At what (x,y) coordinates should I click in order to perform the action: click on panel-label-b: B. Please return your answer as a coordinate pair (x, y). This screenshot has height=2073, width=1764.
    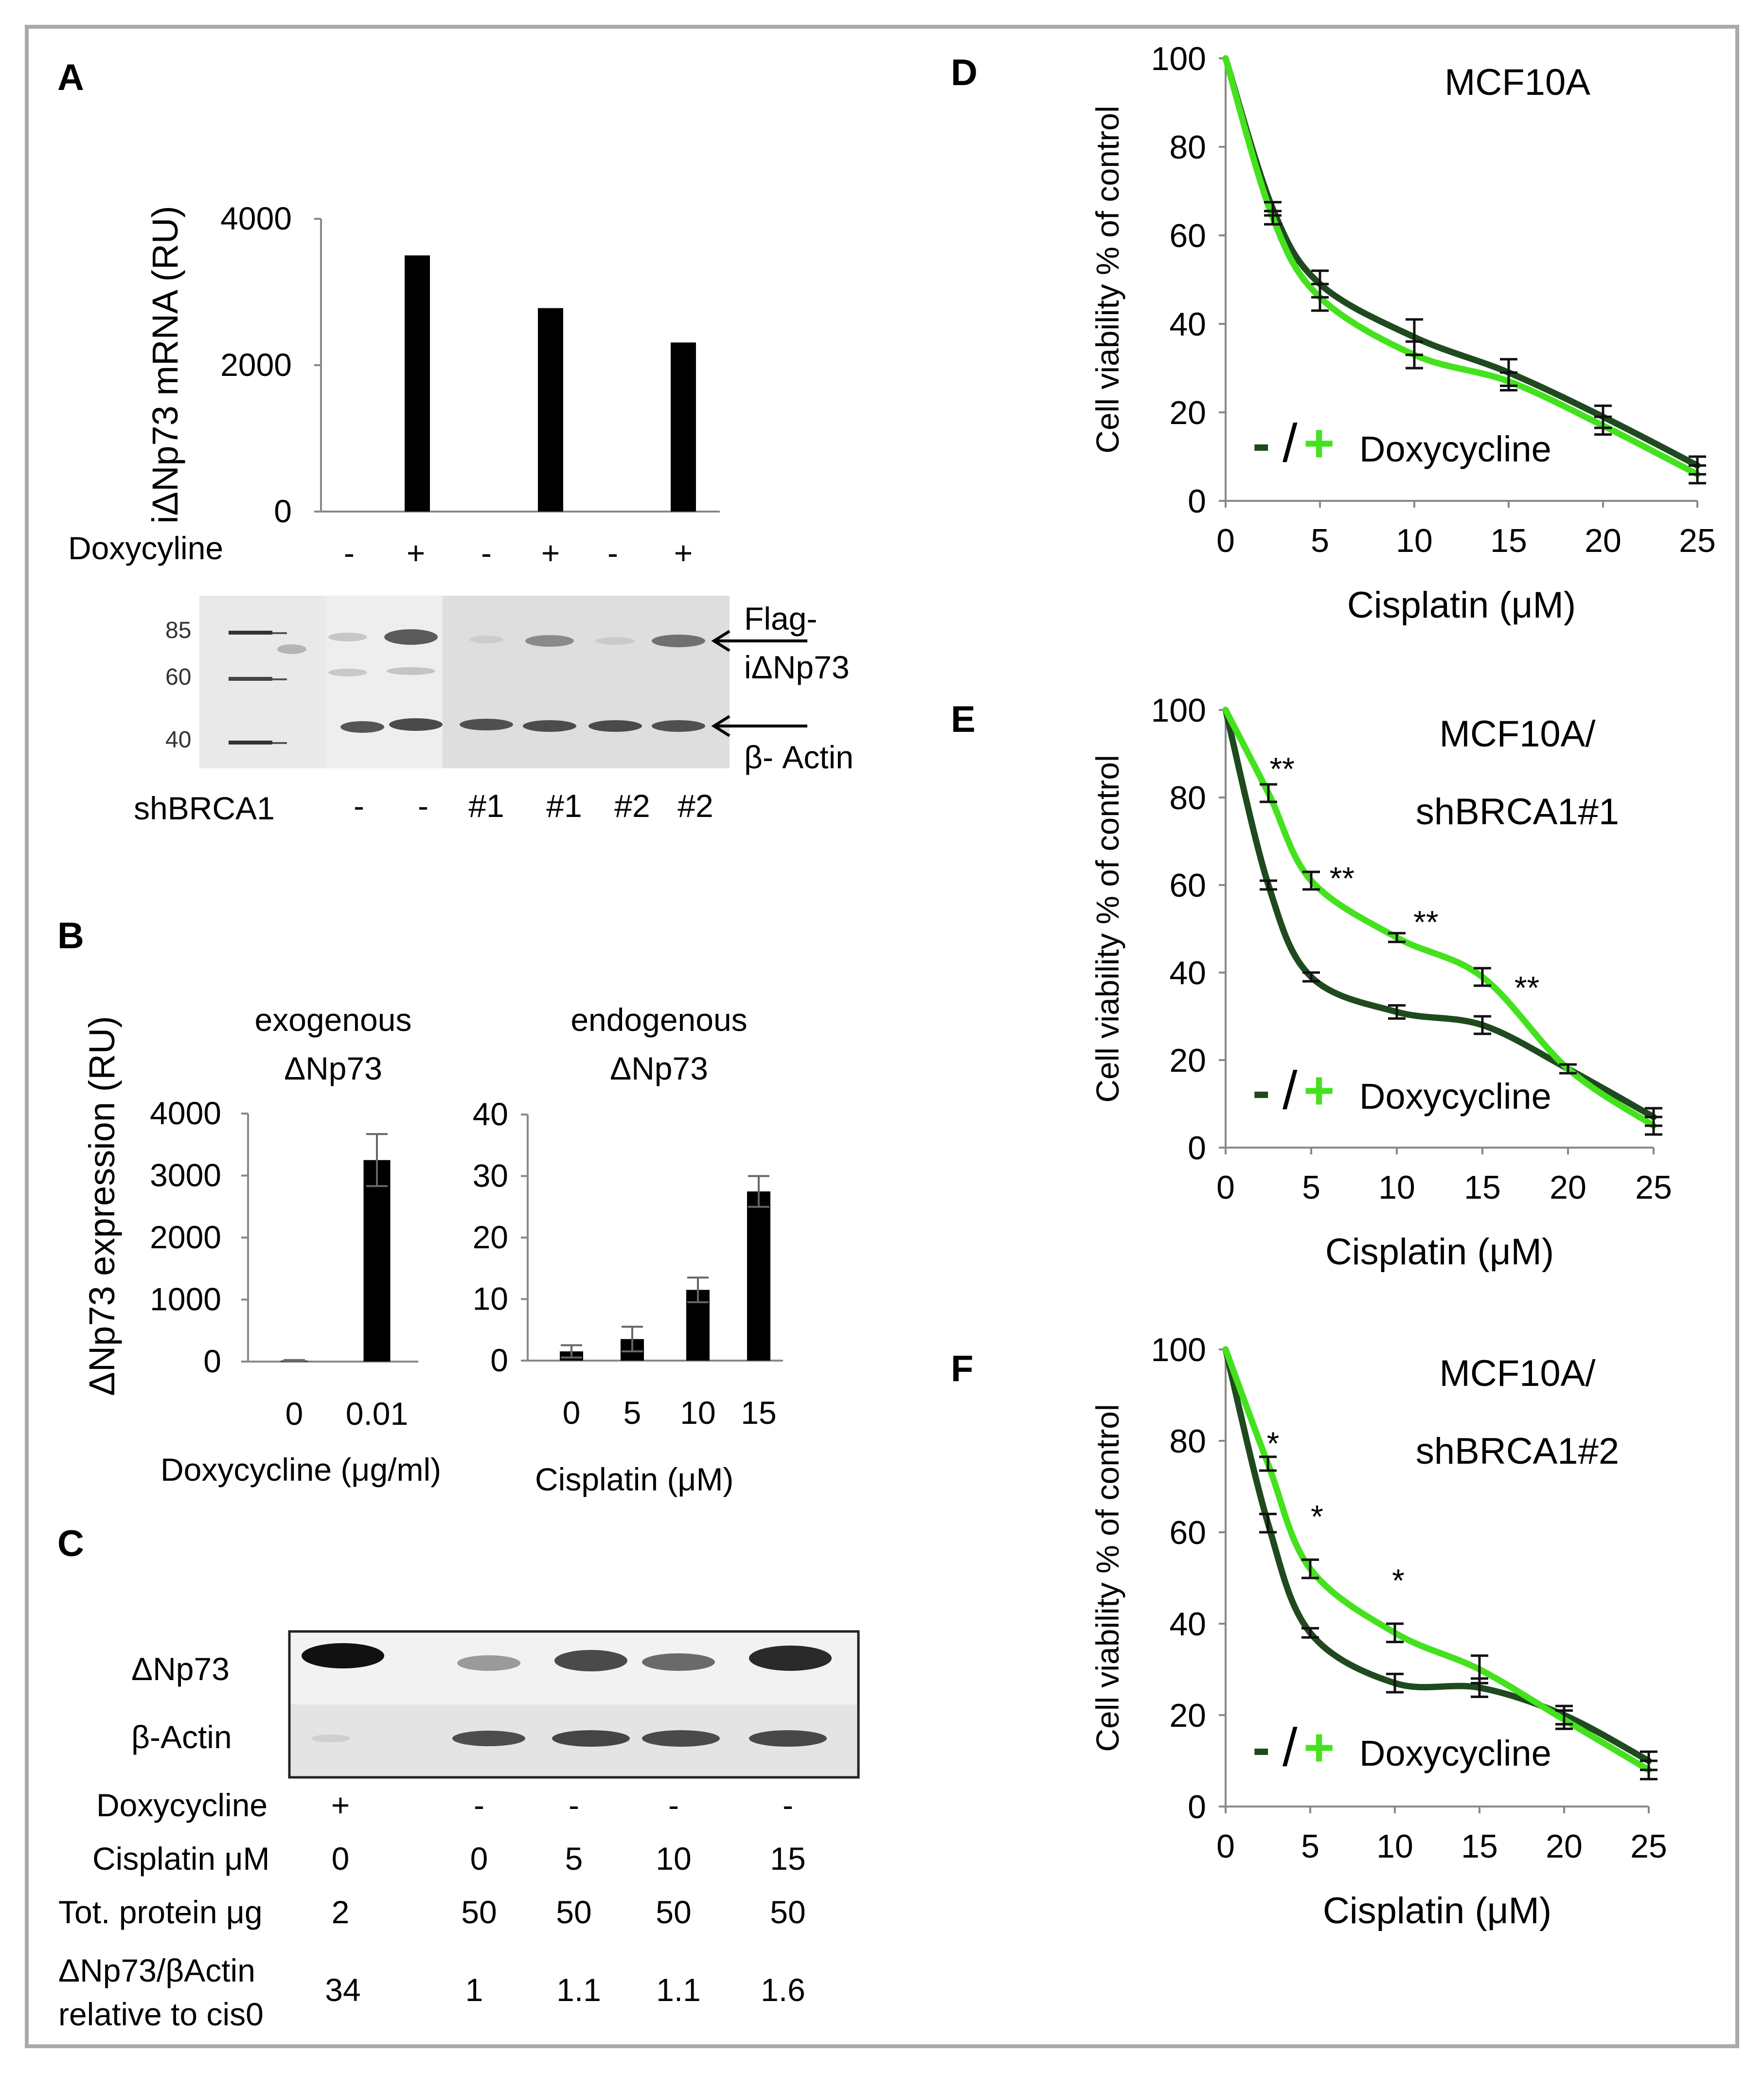
    Looking at the image, I should click on (70, 936).